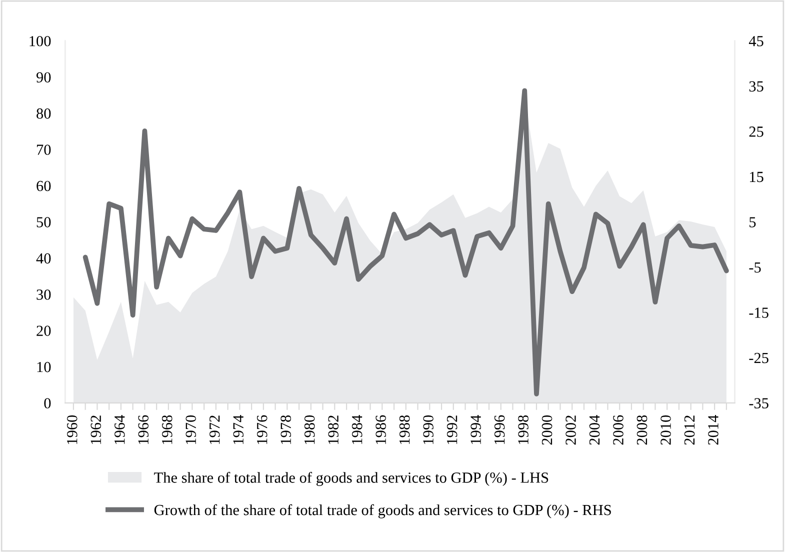 This screenshot has width=785, height=552. What do you see at coordinates (758, 358) in the screenshot?
I see `y2-tick-label: -25` at bounding box center [758, 358].